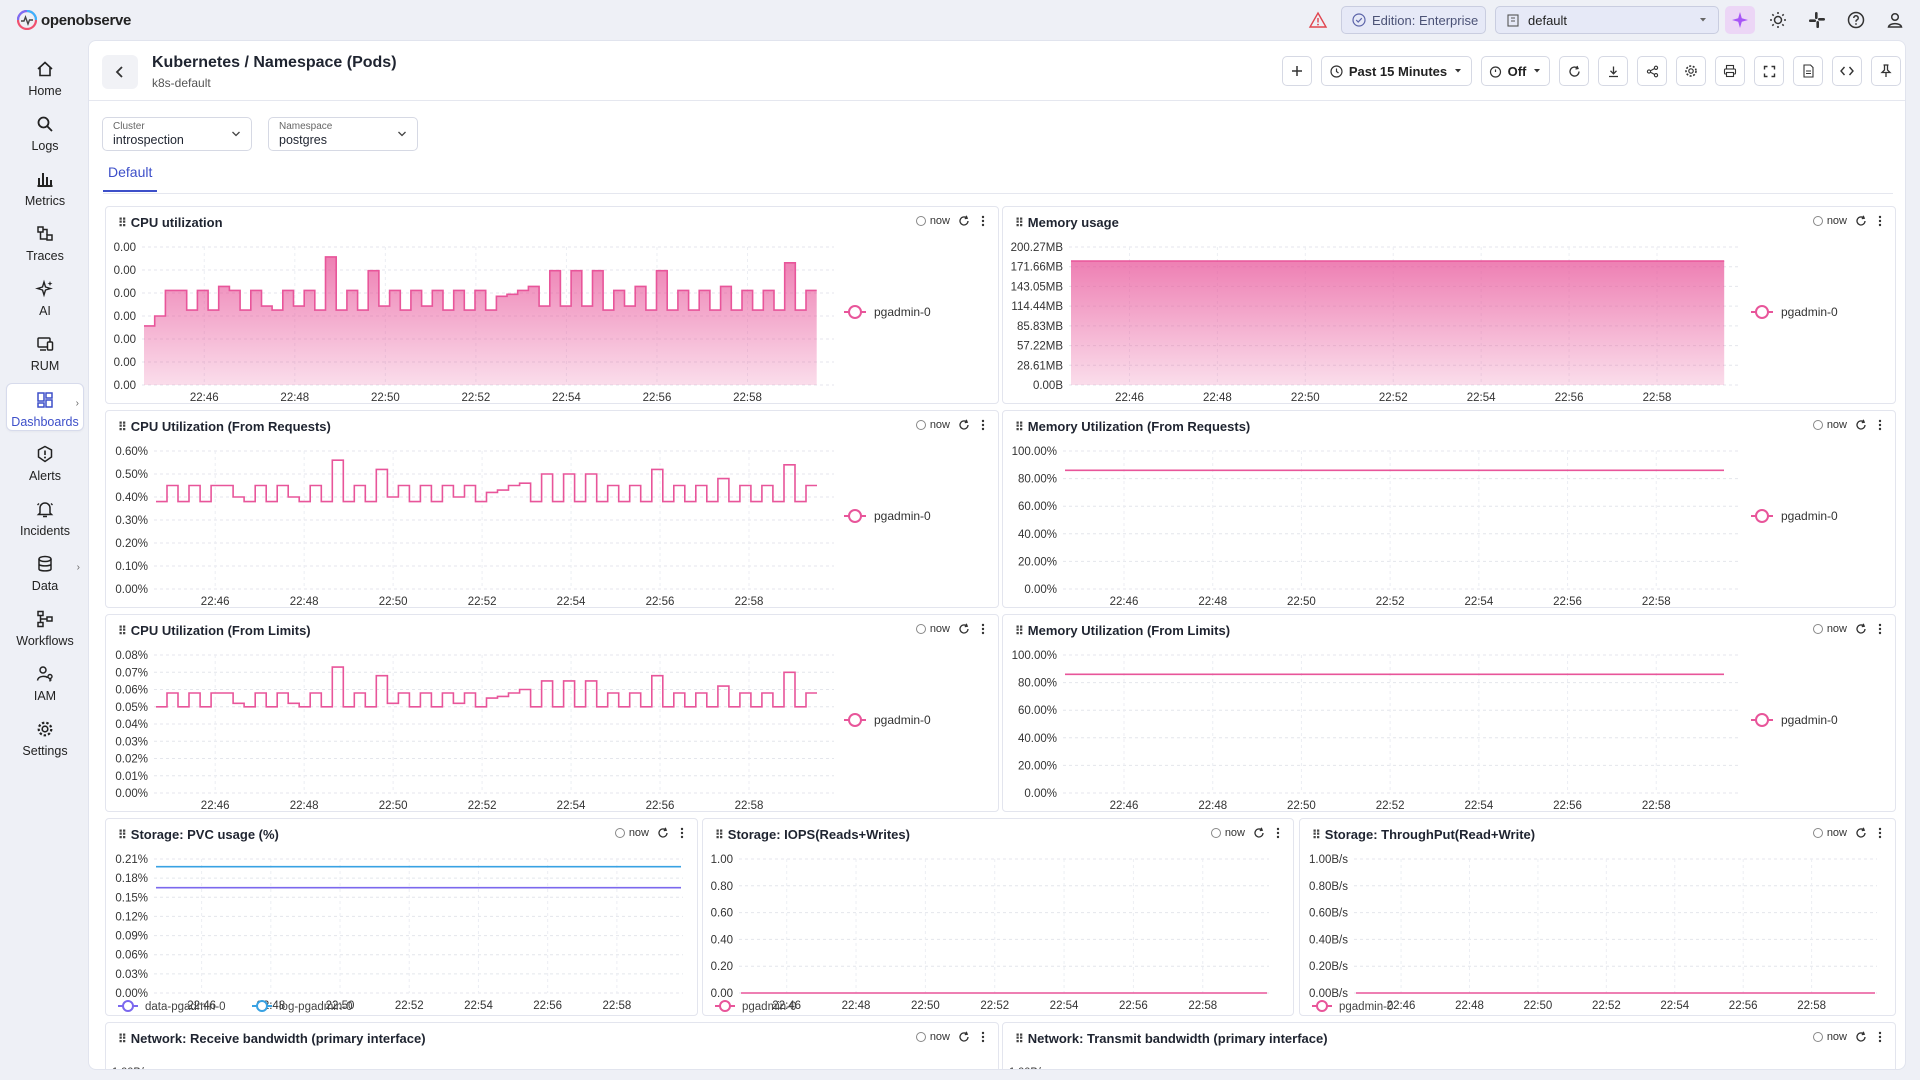 The width and height of the screenshot is (1920, 1080). I want to click on theme-toggle-button, so click(1778, 20).